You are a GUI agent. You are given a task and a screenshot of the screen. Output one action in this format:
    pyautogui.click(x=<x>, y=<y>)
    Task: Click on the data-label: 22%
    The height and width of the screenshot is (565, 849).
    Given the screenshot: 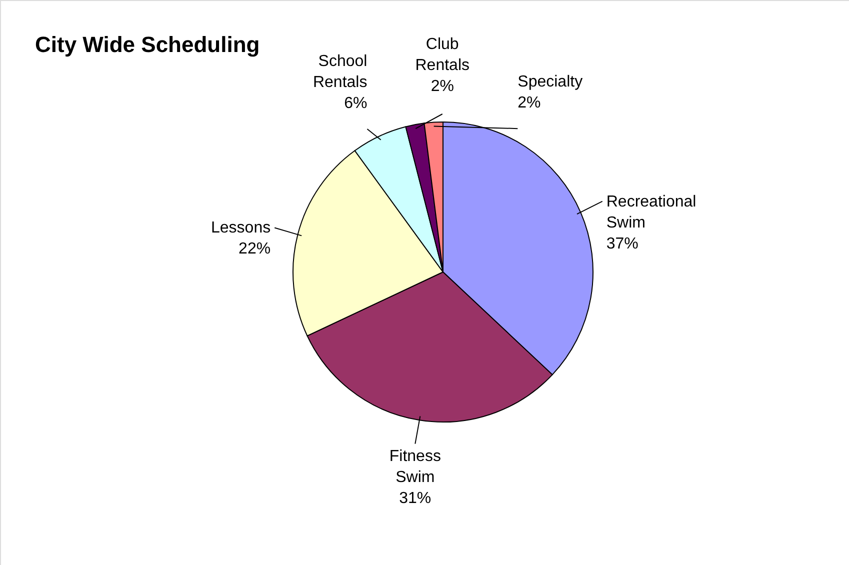 What is the action you would take?
    pyautogui.click(x=254, y=249)
    